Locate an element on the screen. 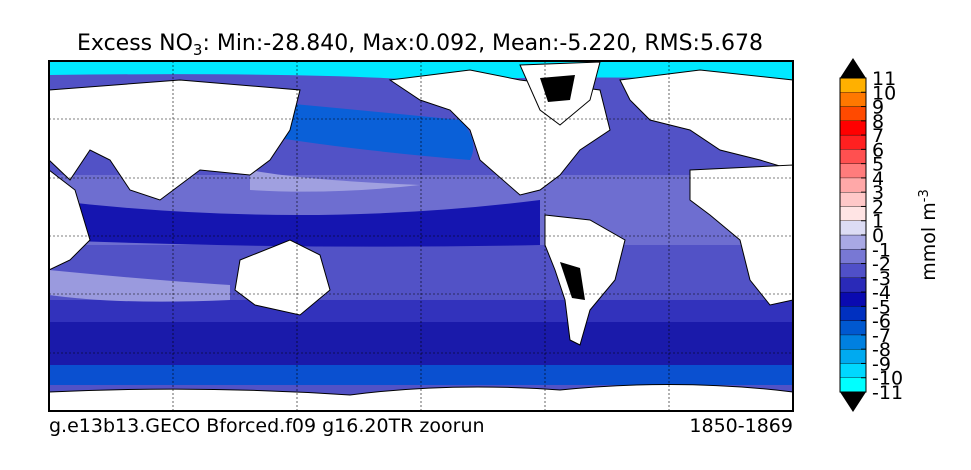 This screenshot has width=971, height=470. colorbar-tick-label: -8 is located at coordinates (881, 350).